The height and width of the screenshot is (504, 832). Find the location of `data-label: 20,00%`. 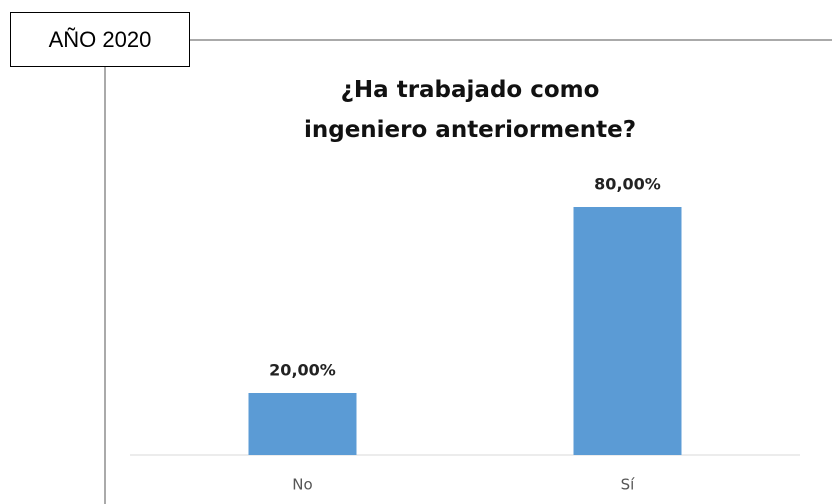

data-label: 20,00% is located at coordinates (302, 370).